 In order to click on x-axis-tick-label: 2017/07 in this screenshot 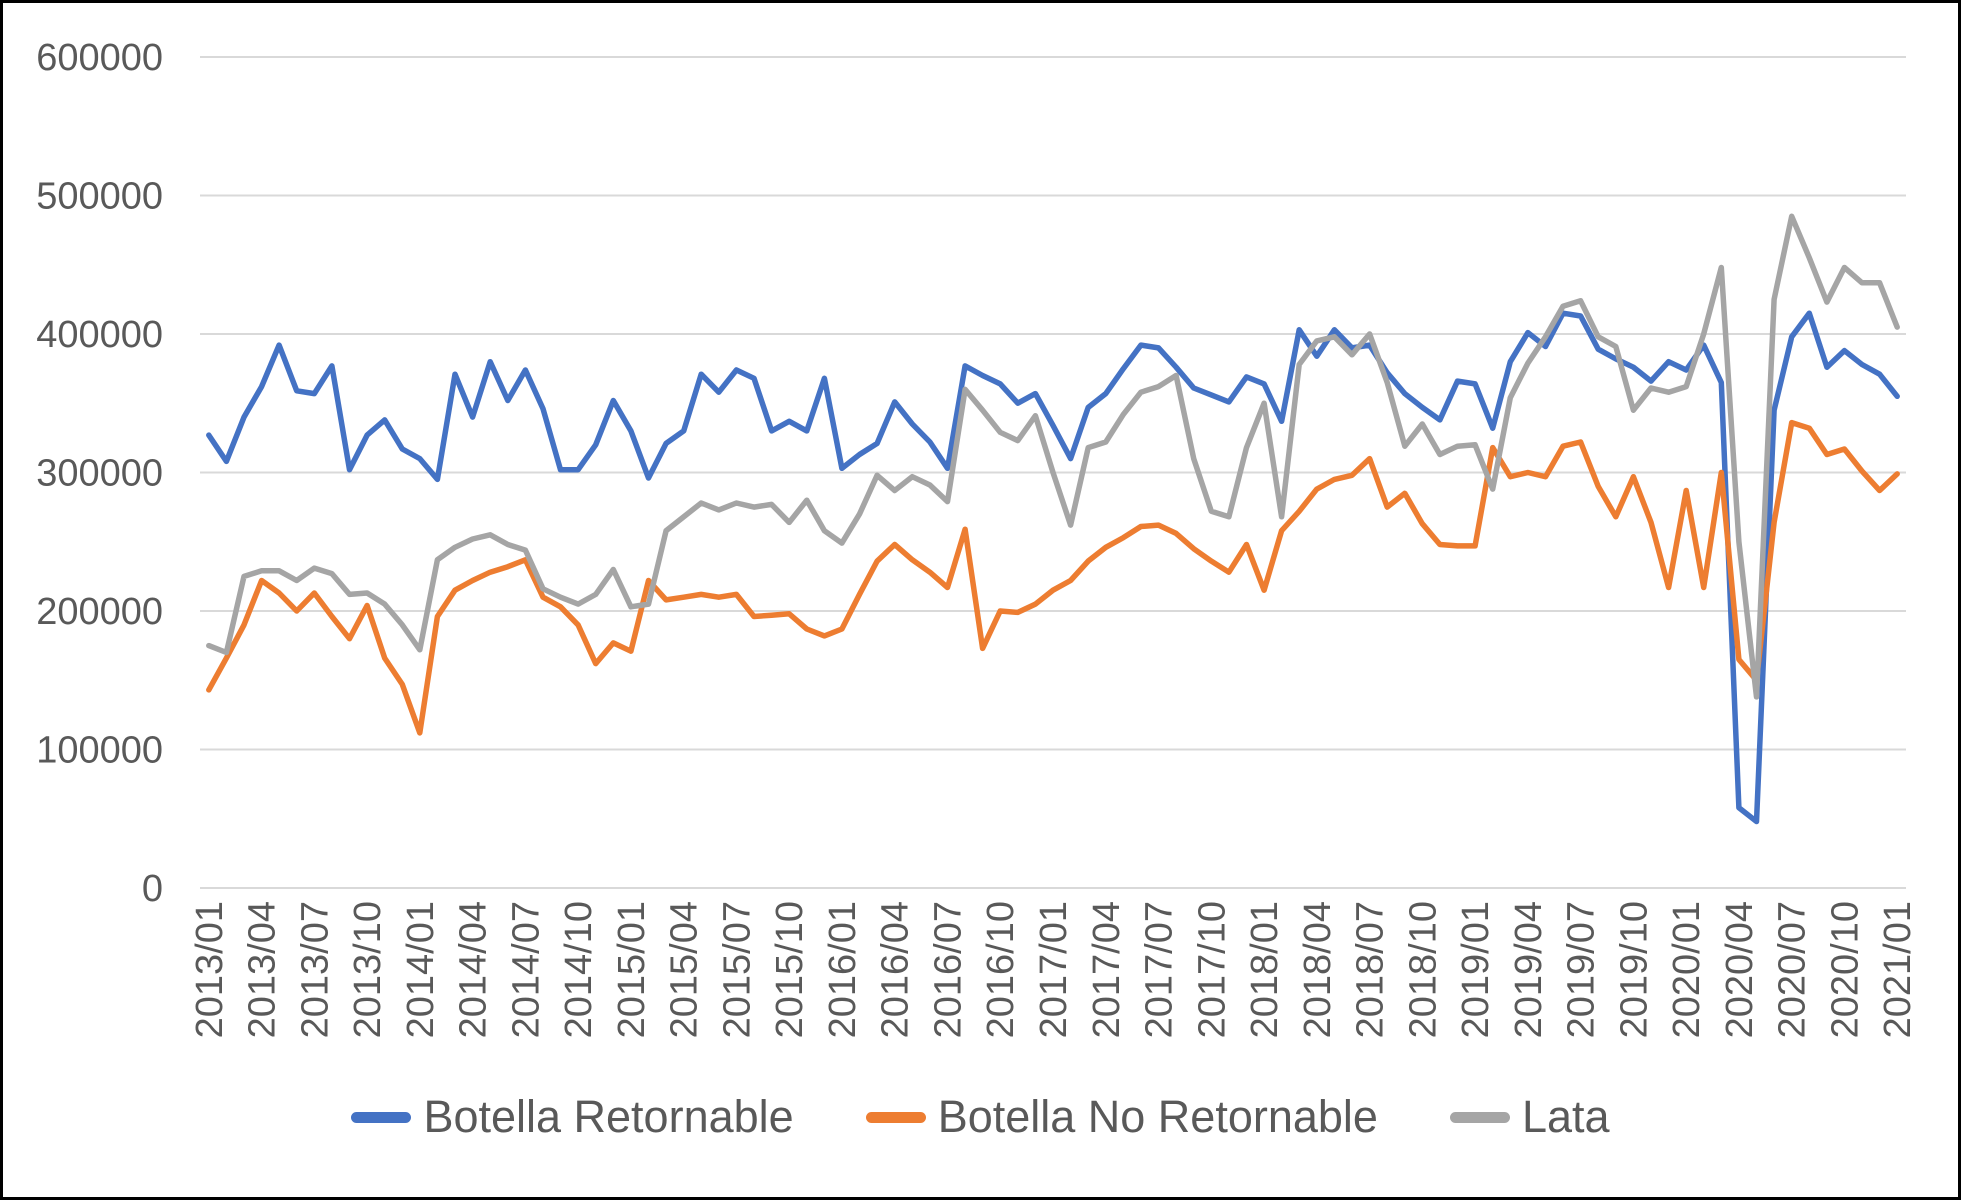, I will do `click(1160, 969)`.